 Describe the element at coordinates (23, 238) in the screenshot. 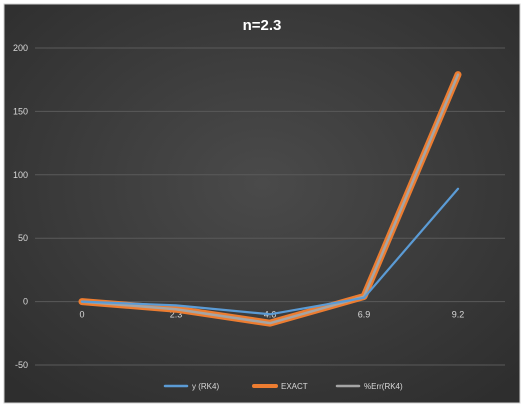

I see `y-tick-label: 50` at that location.